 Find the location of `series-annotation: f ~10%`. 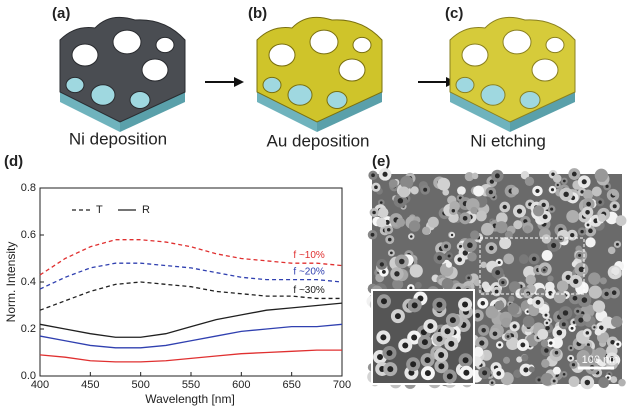

series-annotation: f ~10% is located at coordinates (309, 255).